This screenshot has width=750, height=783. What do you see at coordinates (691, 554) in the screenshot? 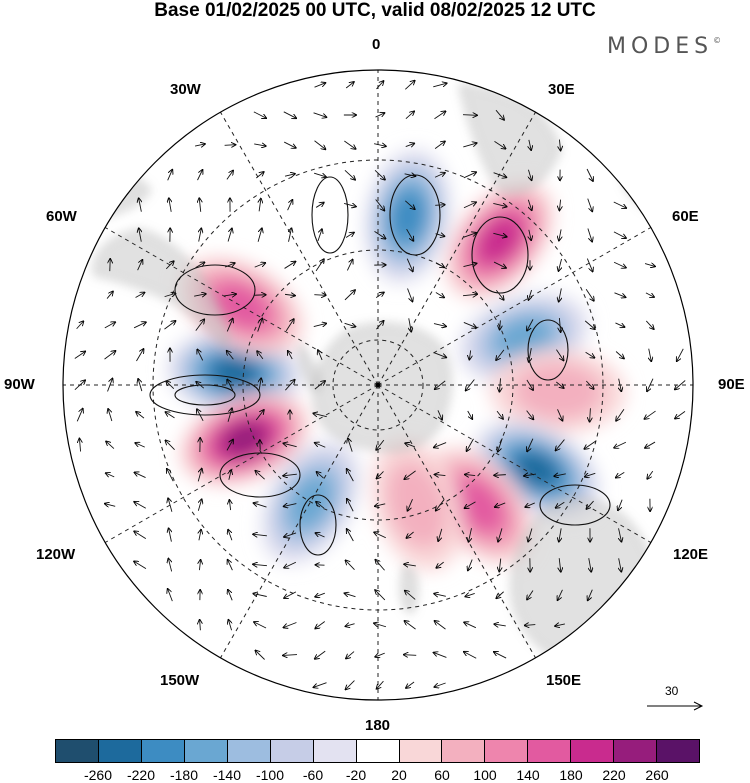
I see `lon-label-120e: 120E` at bounding box center [691, 554].